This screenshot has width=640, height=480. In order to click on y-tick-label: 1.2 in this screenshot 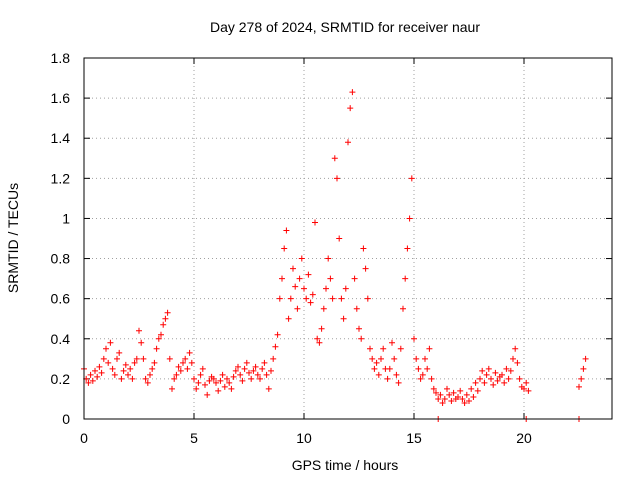, I will do `click(61, 178)`.